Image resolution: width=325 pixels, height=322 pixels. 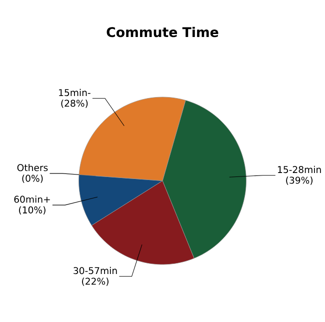 I want to click on category-label: Others, so click(x=32, y=168).